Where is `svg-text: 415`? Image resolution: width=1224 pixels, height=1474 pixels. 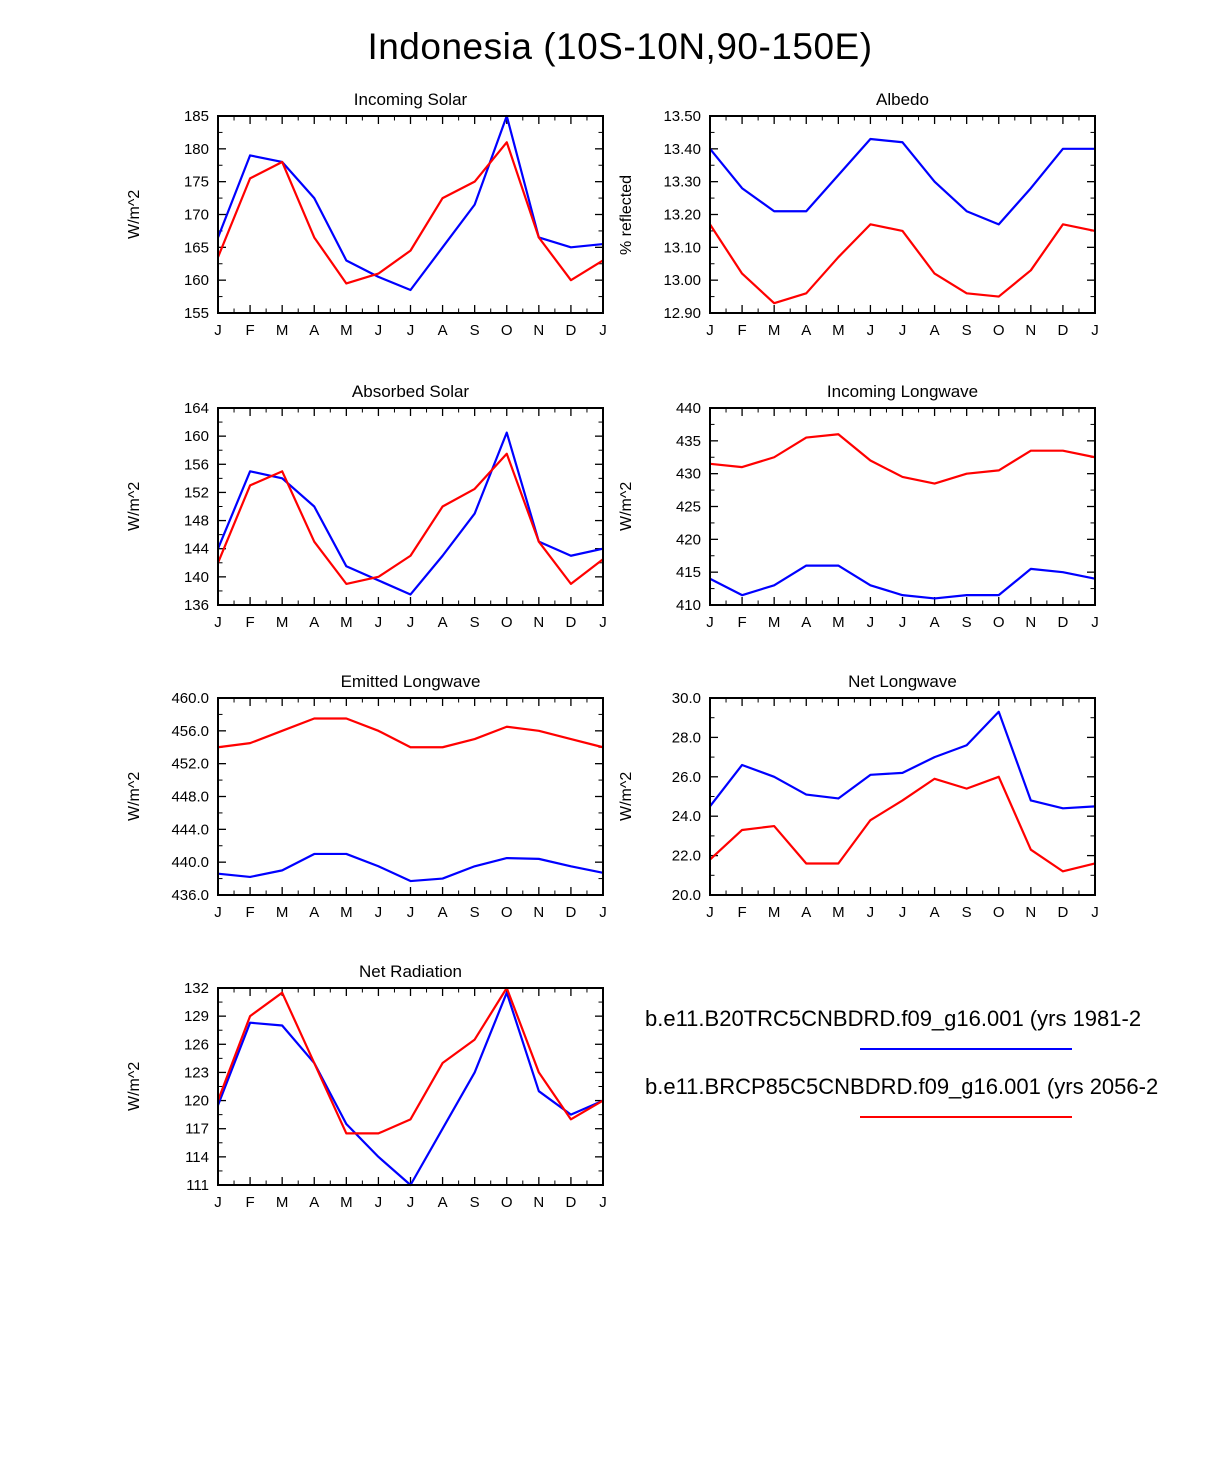 svg-text: 415 is located at coordinates (688, 572).